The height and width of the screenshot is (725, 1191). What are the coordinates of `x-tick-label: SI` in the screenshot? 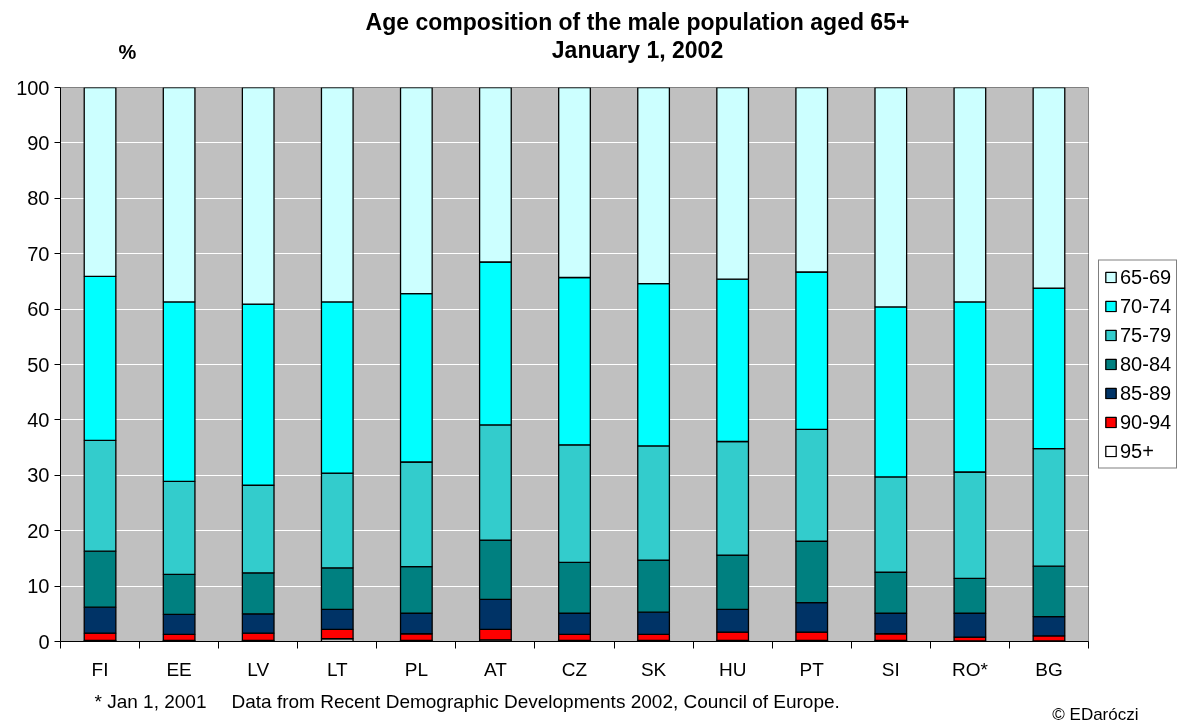 It's located at (890, 669).